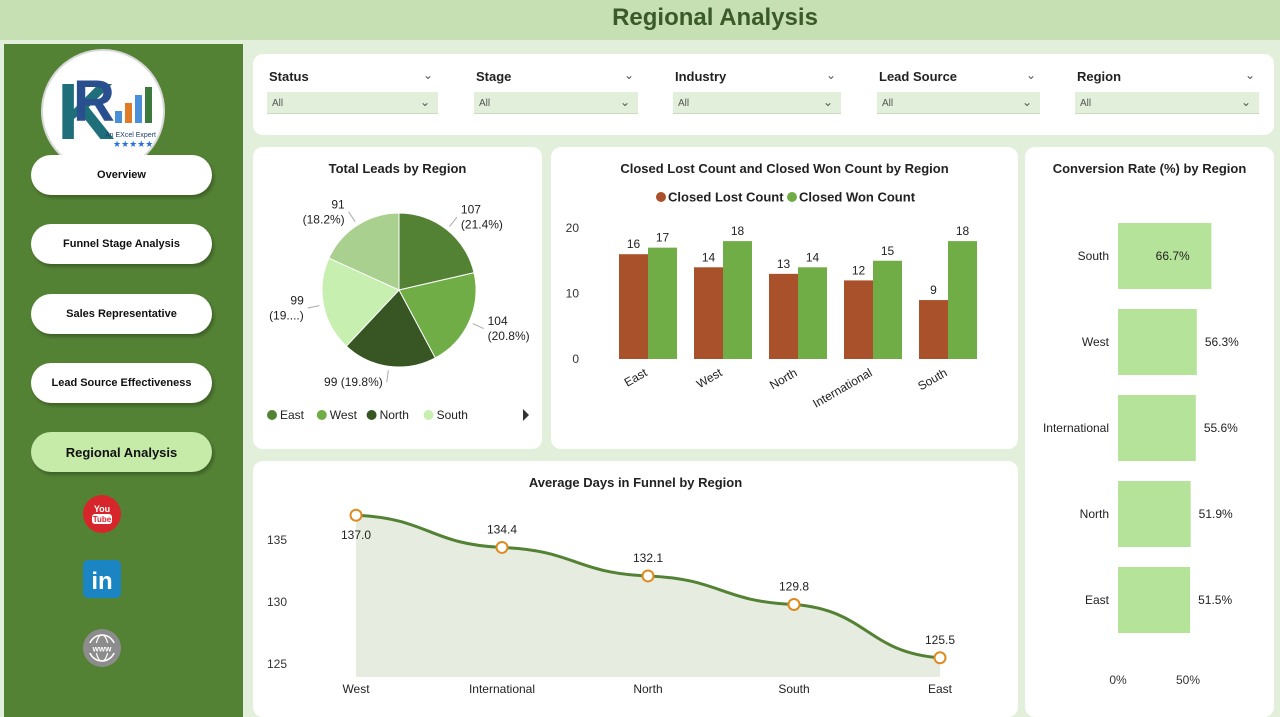  What do you see at coordinates (709, 378) in the screenshot?
I see `x-tick-label: West` at bounding box center [709, 378].